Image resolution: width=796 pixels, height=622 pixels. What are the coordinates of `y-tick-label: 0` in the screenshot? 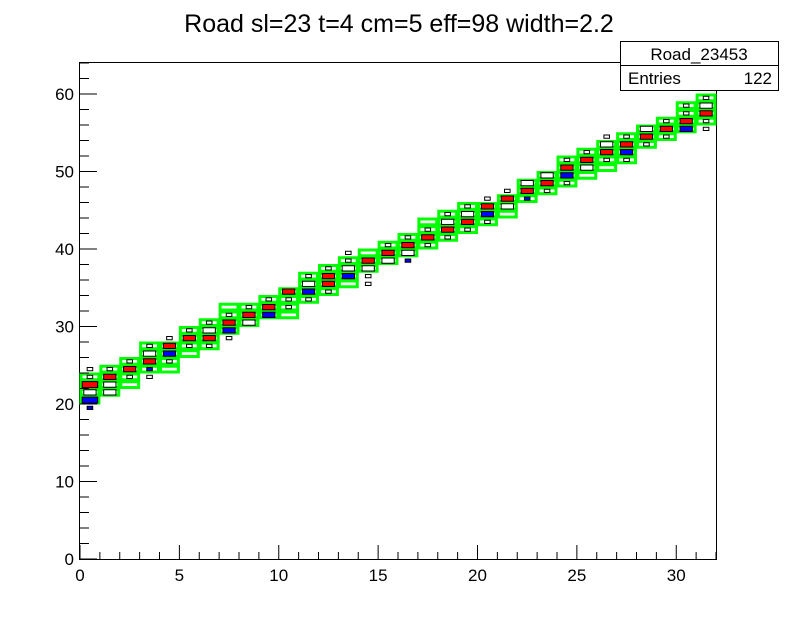 It's located at (69, 559).